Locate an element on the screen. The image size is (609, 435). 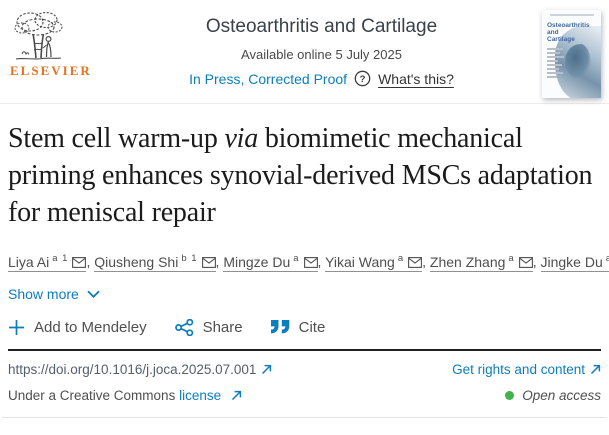
get-rights-text: Get rights and content is located at coordinates (518, 369).